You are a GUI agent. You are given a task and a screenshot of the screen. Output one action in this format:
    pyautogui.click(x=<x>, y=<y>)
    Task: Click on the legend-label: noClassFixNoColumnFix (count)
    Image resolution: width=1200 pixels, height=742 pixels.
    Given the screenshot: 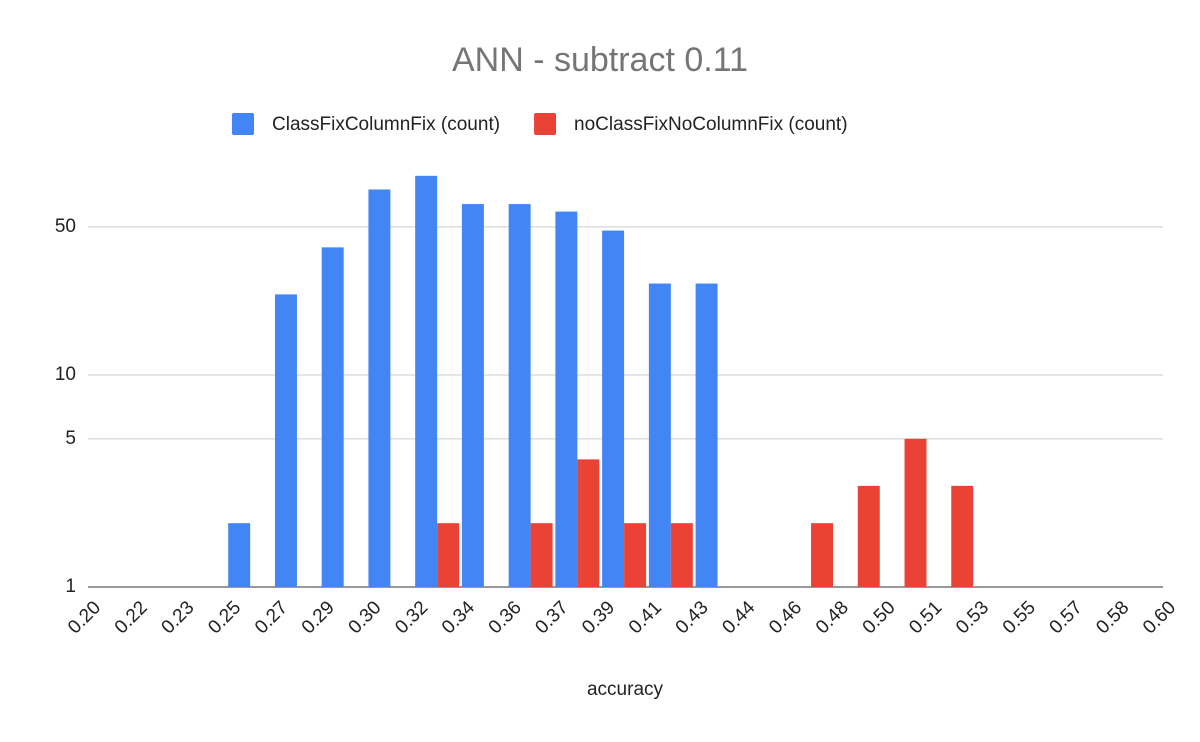 What is the action you would take?
    pyautogui.click(x=710, y=124)
    